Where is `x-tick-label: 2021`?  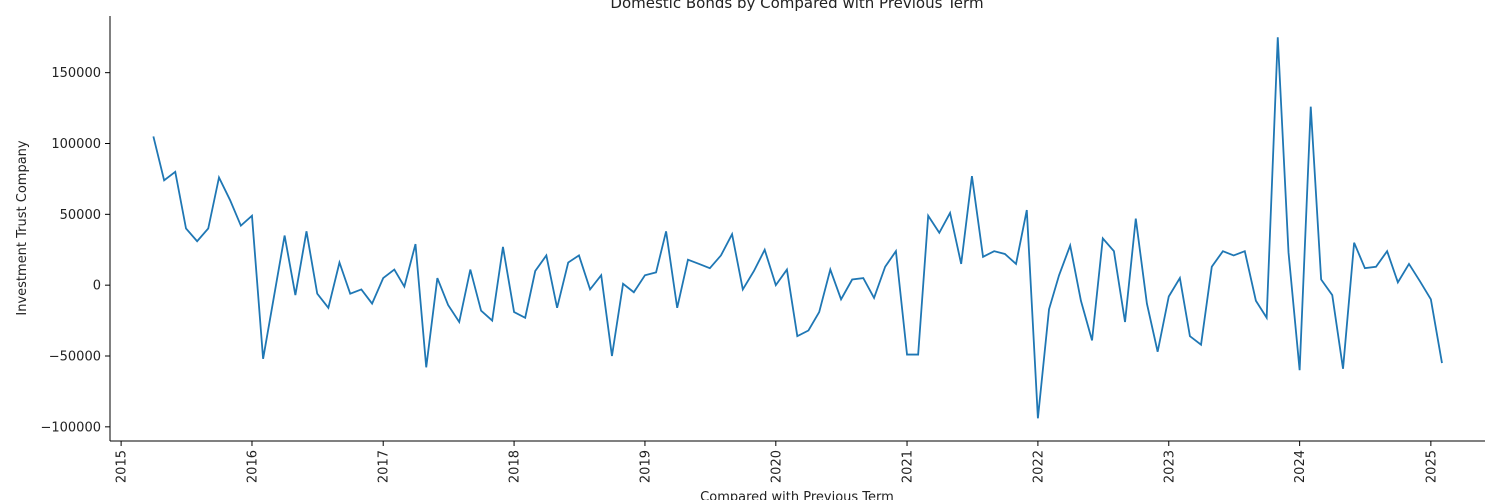 x-tick-label: 2021 is located at coordinates (908, 466).